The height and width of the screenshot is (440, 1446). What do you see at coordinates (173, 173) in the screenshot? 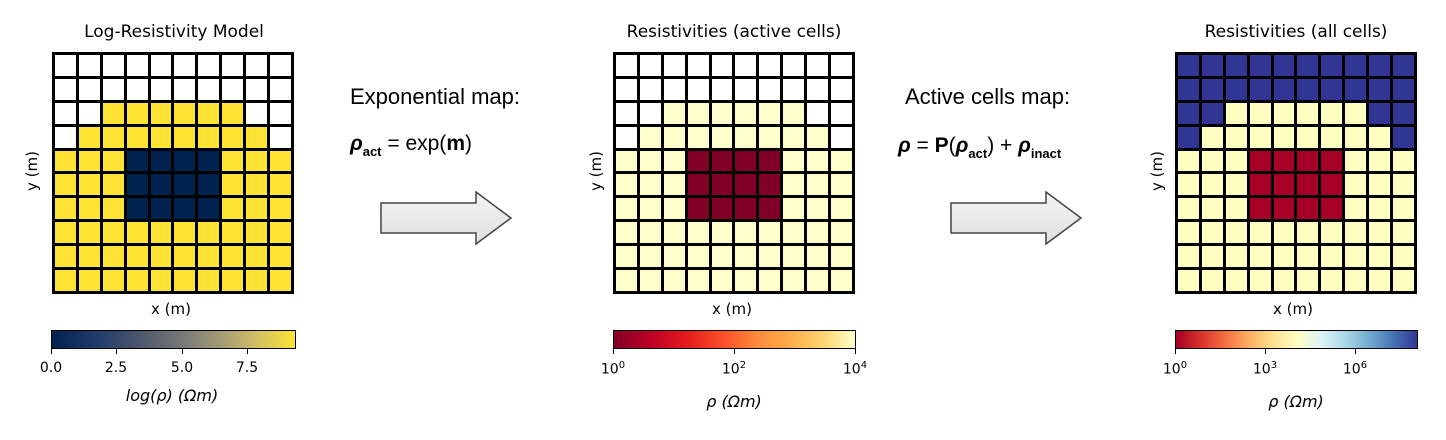
I see `model-grid` at bounding box center [173, 173].